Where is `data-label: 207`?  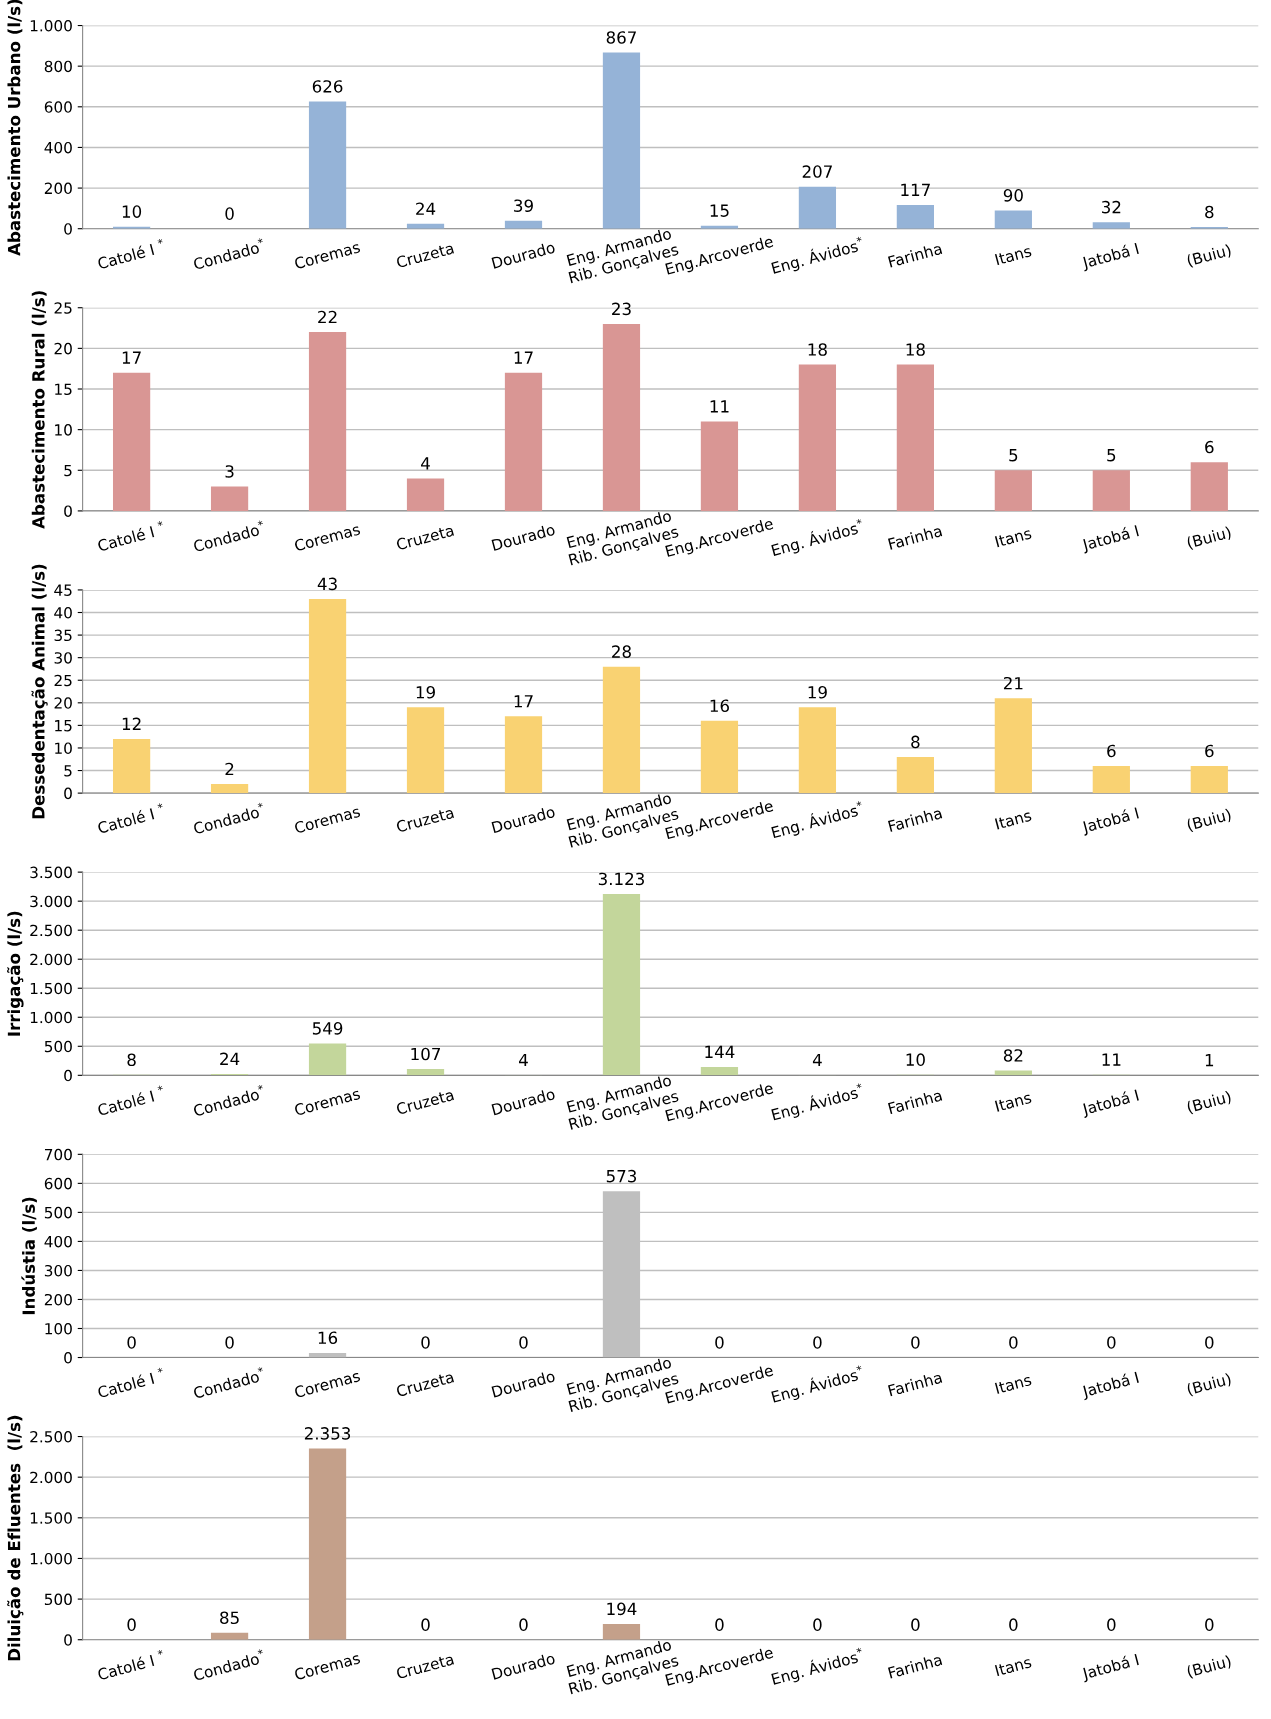 data-label: 207 is located at coordinates (817, 171).